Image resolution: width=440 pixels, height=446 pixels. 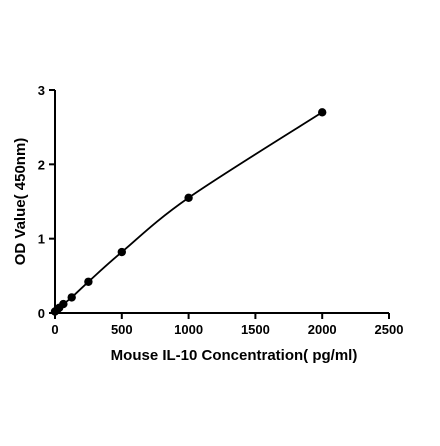 What do you see at coordinates (54, 329) in the screenshot?
I see `x-tick-label: 0` at bounding box center [54, 329].